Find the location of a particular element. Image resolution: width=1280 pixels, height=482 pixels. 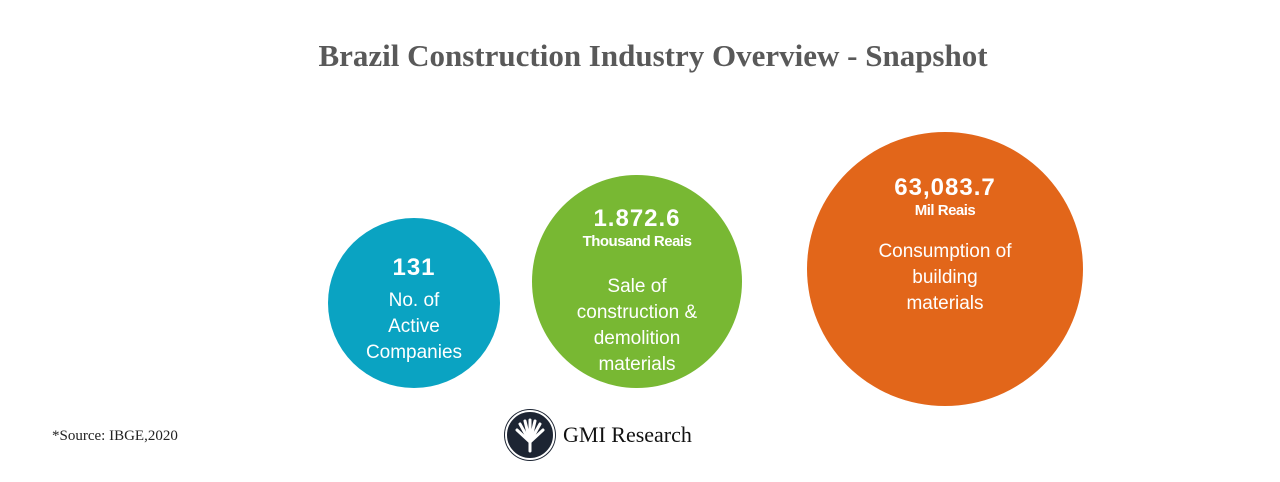

gmi-logo: GMI Research is located at coordinates (598, 435).